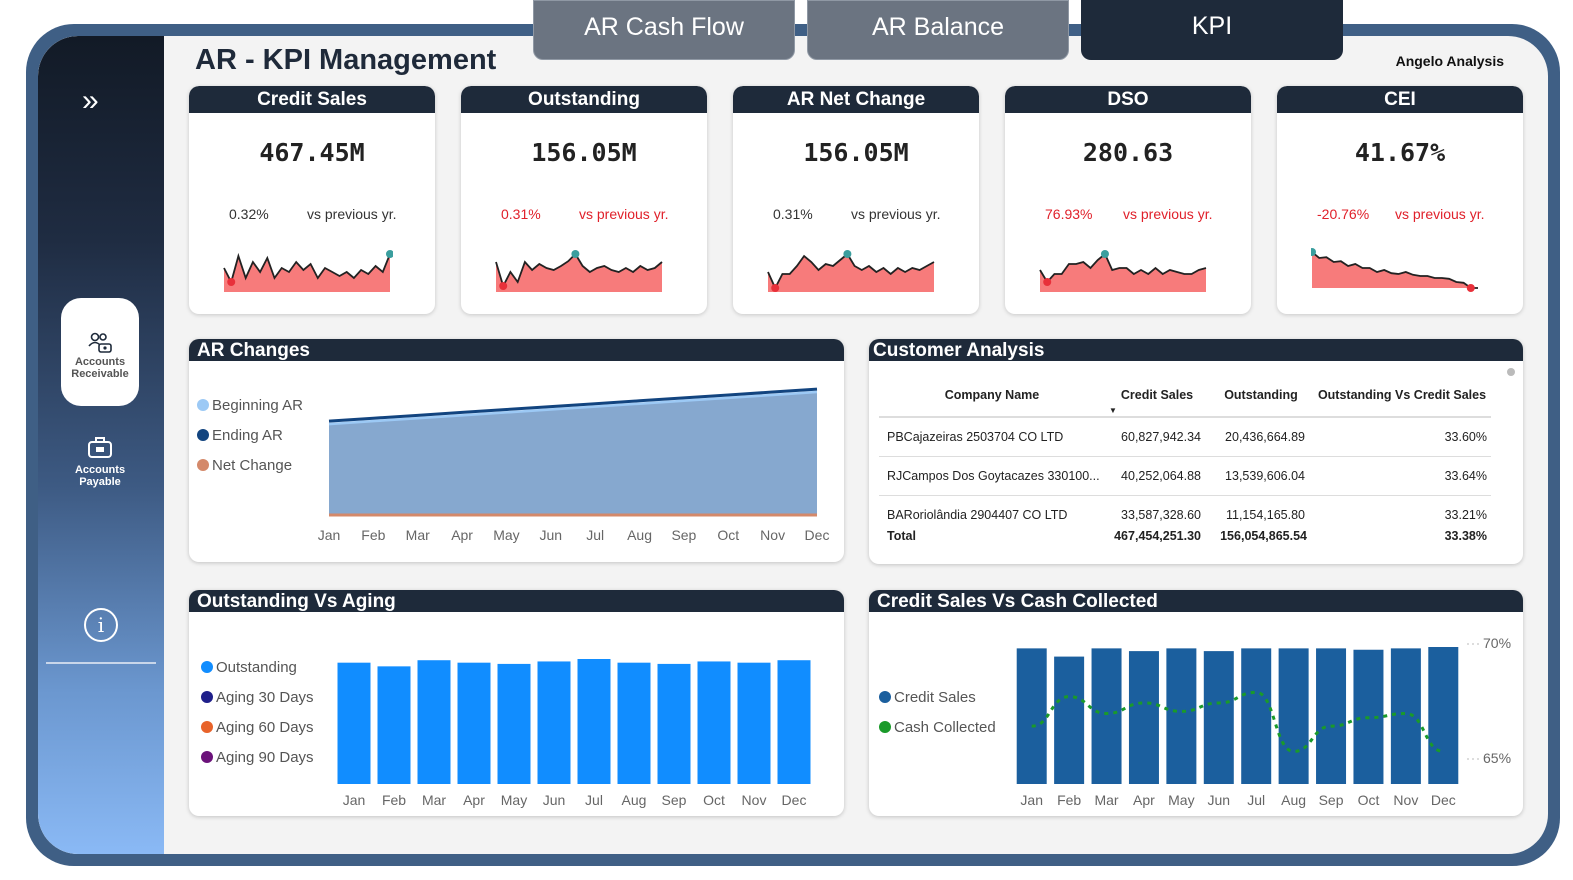  What do you see at coordinates (1402, 395) in the screenshot?
I see `col-outstanding-vs-credit: Outstanding Vs Credit Sales` at bounding box center [1402, 395].